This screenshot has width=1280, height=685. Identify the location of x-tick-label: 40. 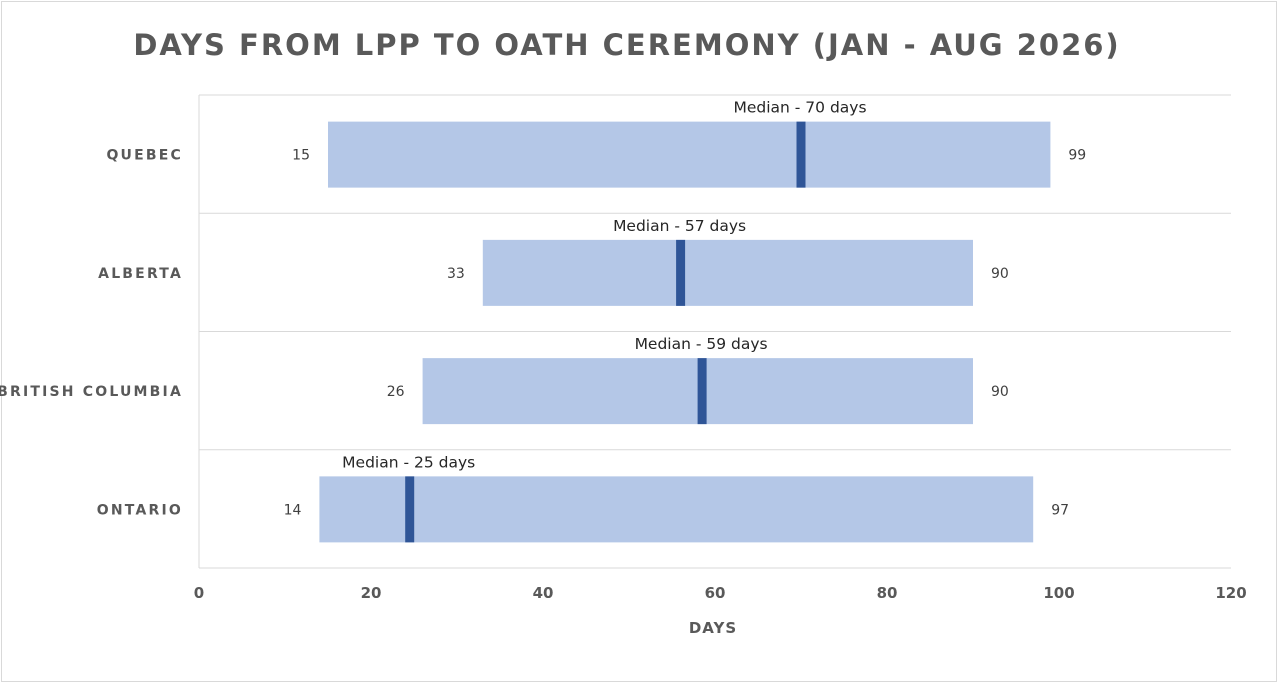
(543, 593).